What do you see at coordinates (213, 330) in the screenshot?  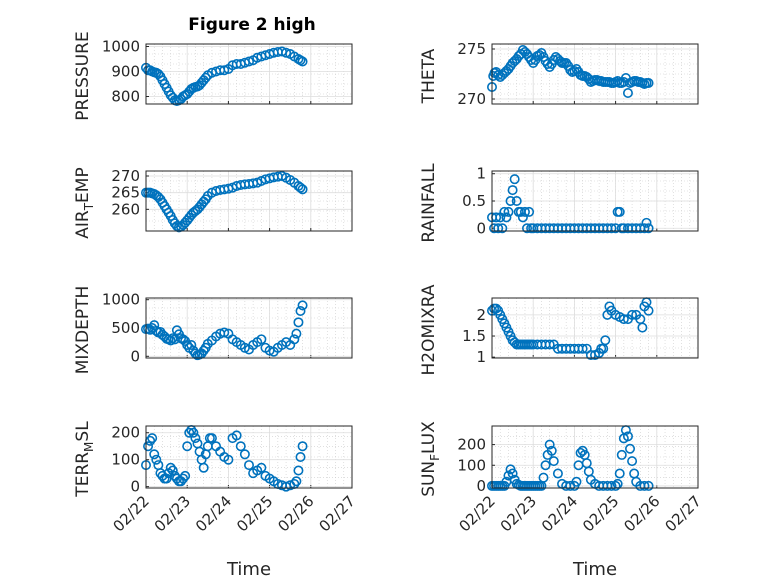 I see `subplot-mixdepth: 0 500 1000 MIXDEPTH` at bounding box center [213, 330].